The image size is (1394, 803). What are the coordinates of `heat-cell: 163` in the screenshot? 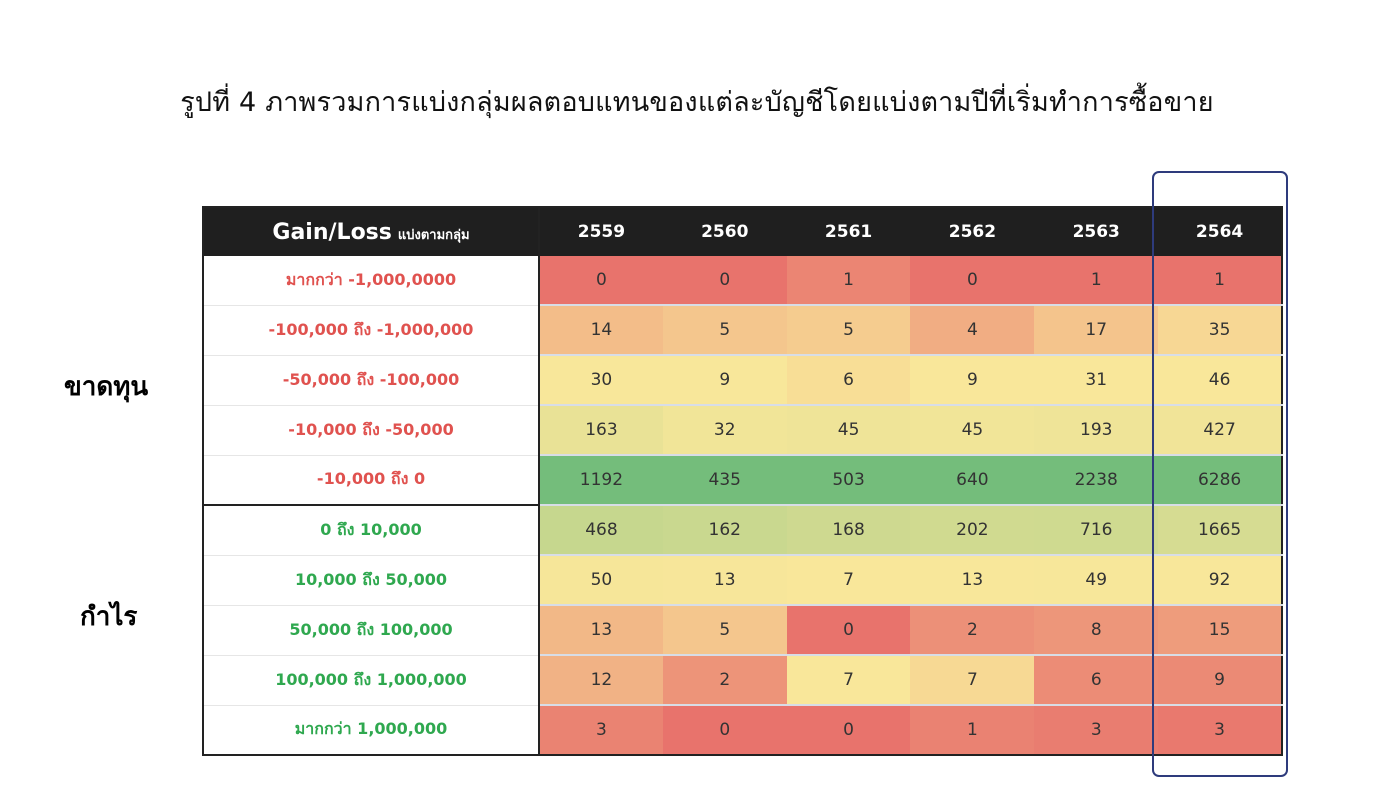 It's located at (601, 430).